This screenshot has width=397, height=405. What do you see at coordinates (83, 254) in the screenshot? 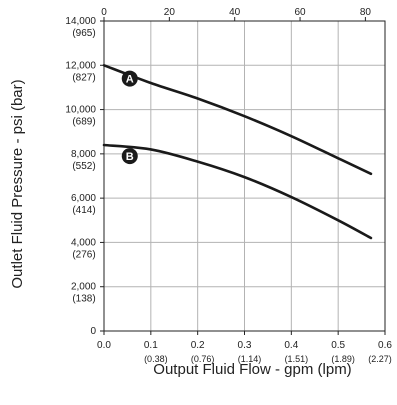
I see `y-tick-sublabel: (276)` at bounding box center [83, 254].